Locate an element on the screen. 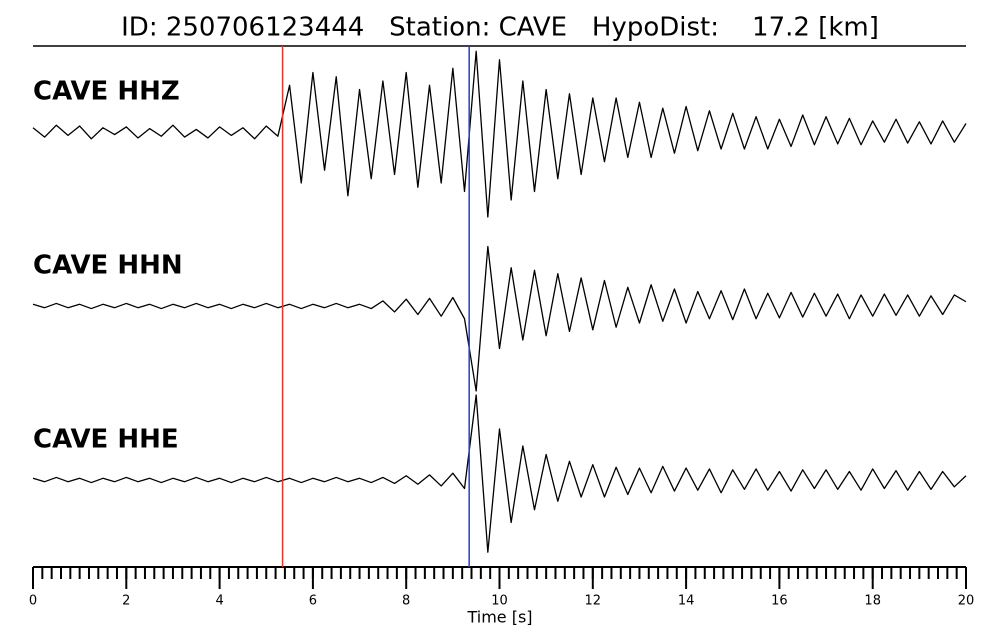  trace-label: CAVE HHE is located at coordinates (106, 440).